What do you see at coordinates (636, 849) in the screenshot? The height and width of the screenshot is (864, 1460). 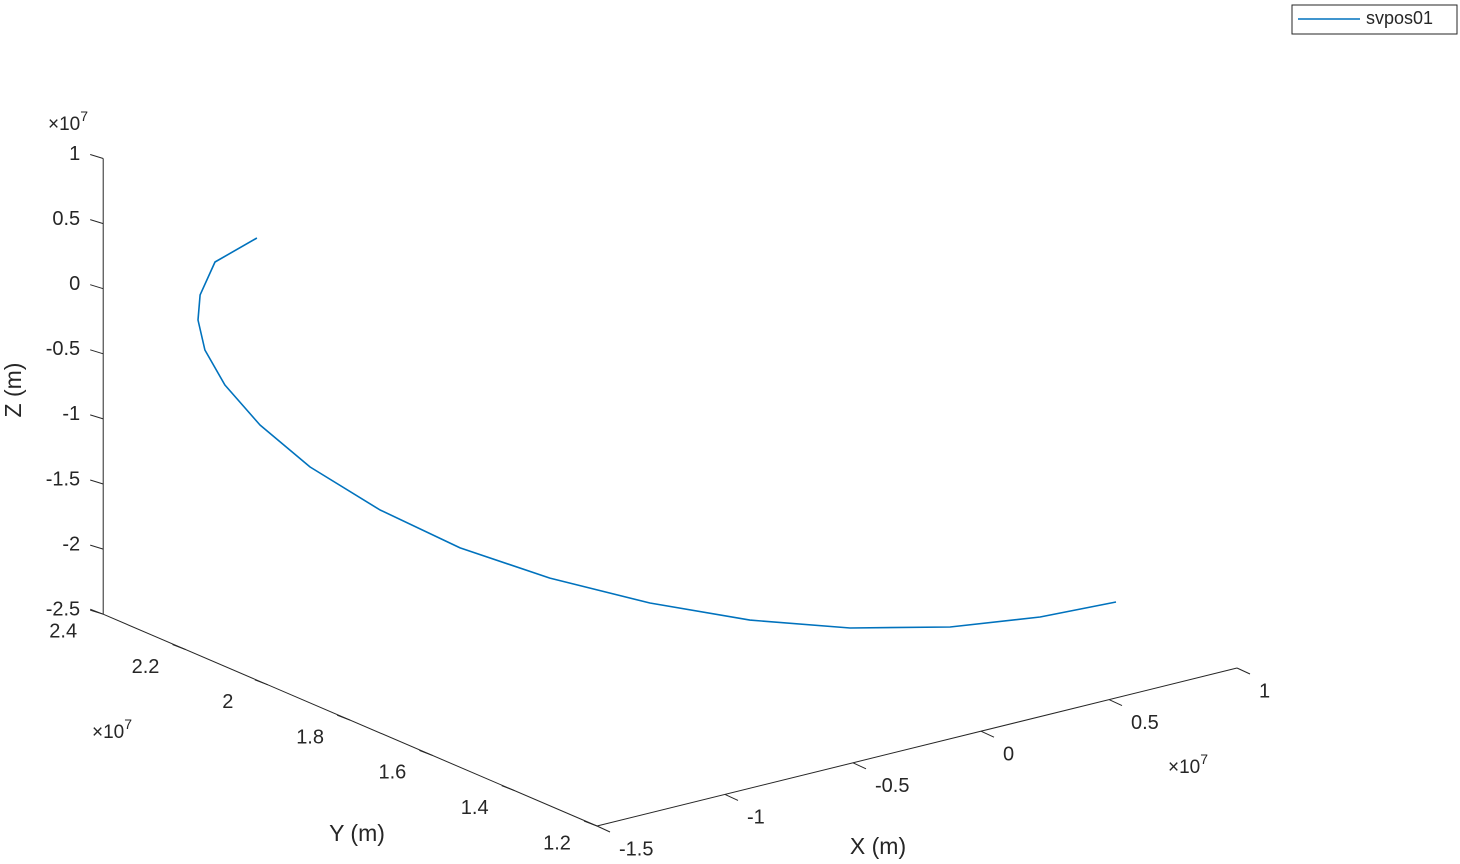 I see `x-tick-label: -1.5` at bounding box center [636, 849].